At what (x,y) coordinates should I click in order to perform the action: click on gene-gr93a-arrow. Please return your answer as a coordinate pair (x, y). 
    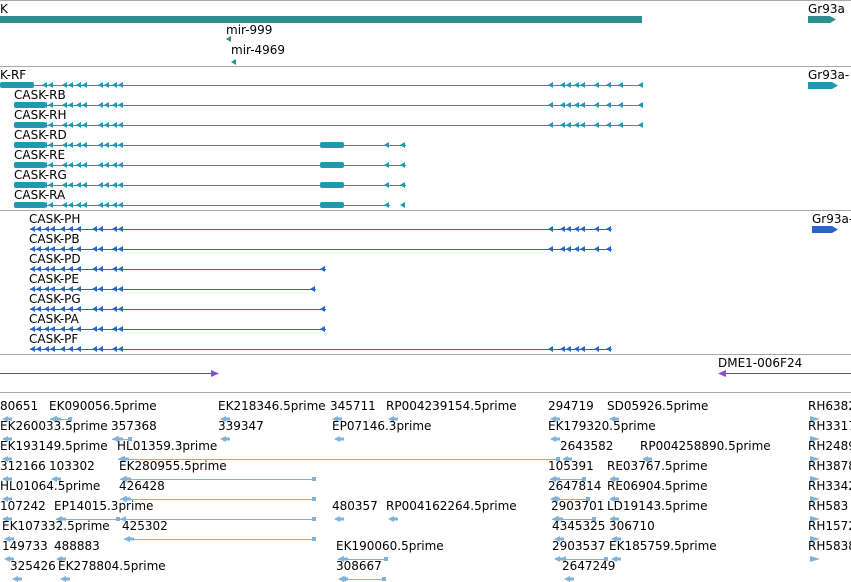
    Looking at the image, I should click on (822, 19).